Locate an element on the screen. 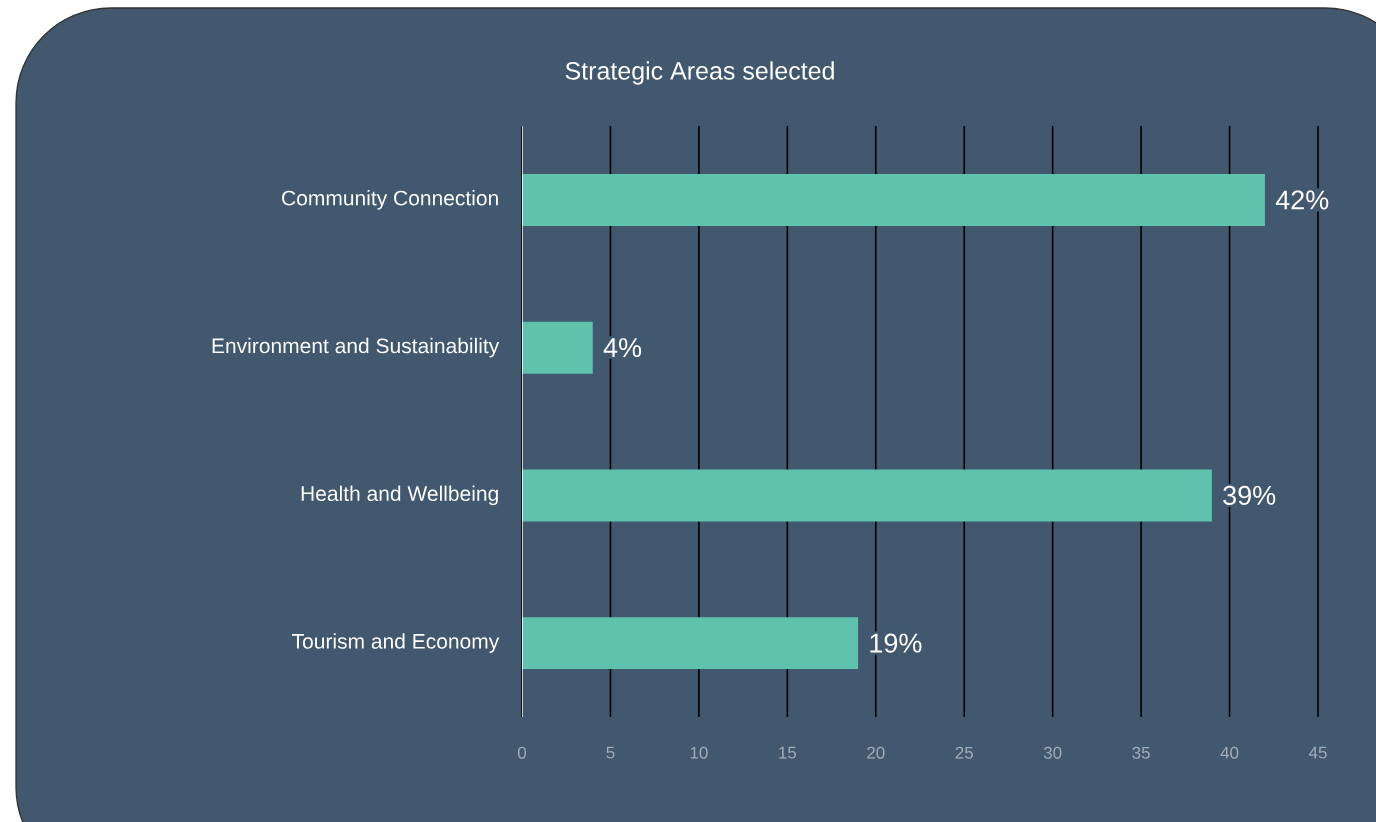 Image resolution: width=1376 pixels, height=822 pixels. x-tick-label: 0 is located at coordinates (522, 752).